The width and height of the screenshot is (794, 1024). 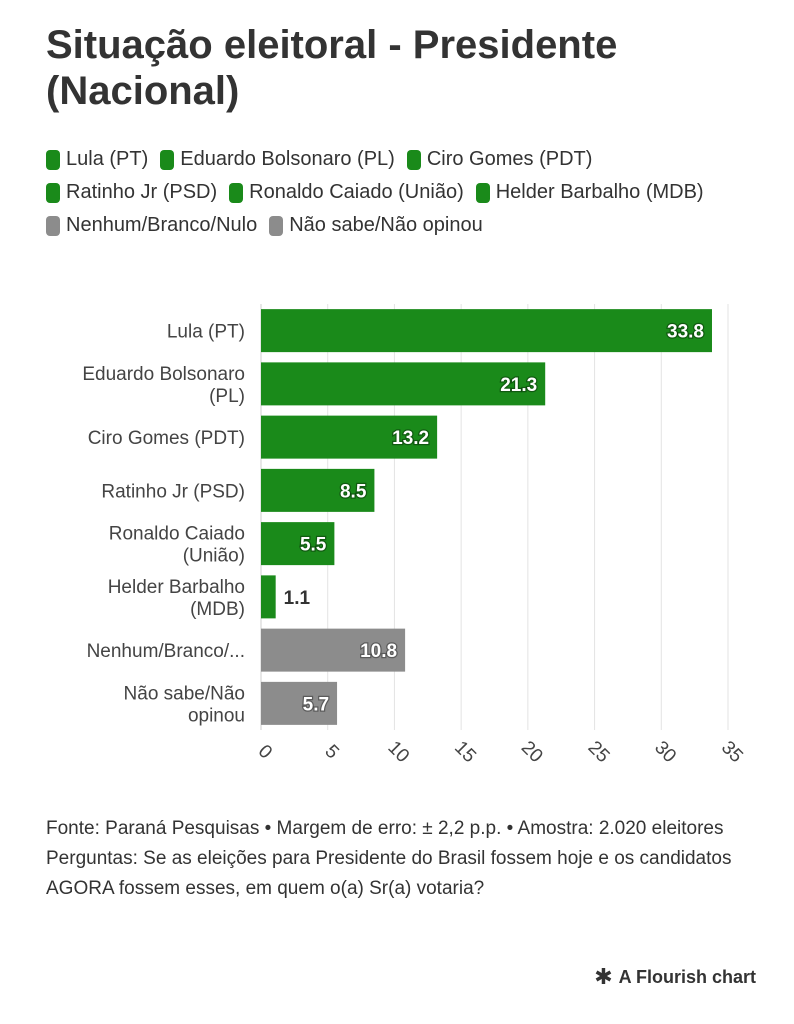 What do you see at coordinates (509, 159) in the screenshot?
I see `legend-label: Ciro Gomes (PDT)` at bounding box center [509, 159].